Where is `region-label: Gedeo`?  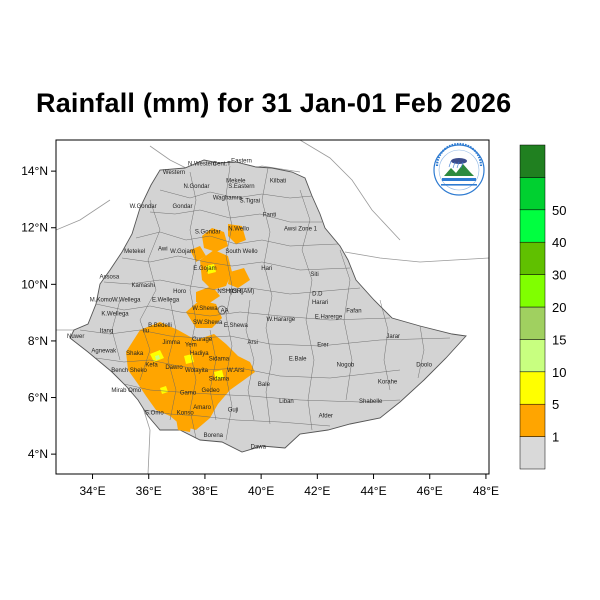 region-label: Gedeo is located at coordinates (211, 391).